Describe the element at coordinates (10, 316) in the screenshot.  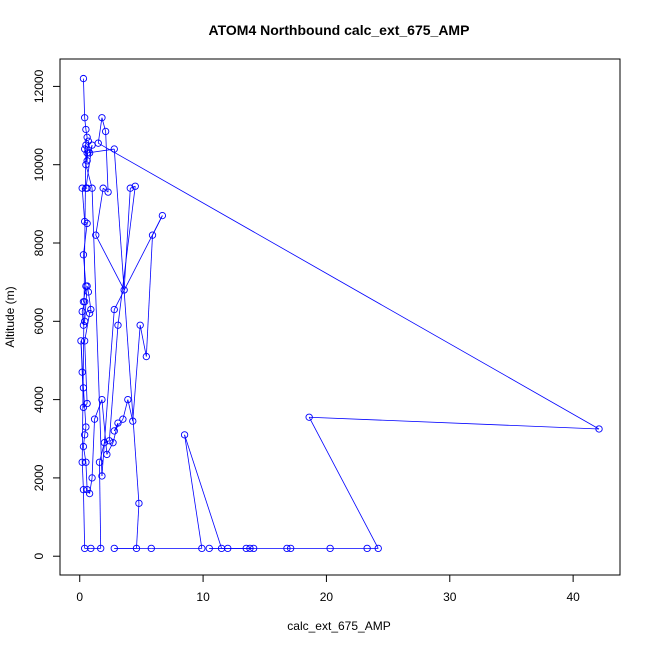
I see `y-axis-label: Altitude (m)` at that location.